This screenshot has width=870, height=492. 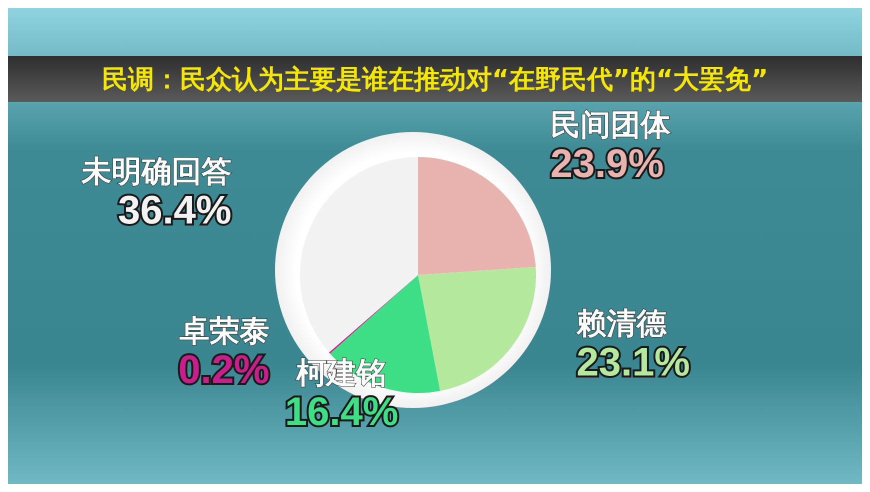 What do you see at coordinates (341, 412) in the screenshot?
I see `data-label: 16.4%` at bounding box center [341, 412].